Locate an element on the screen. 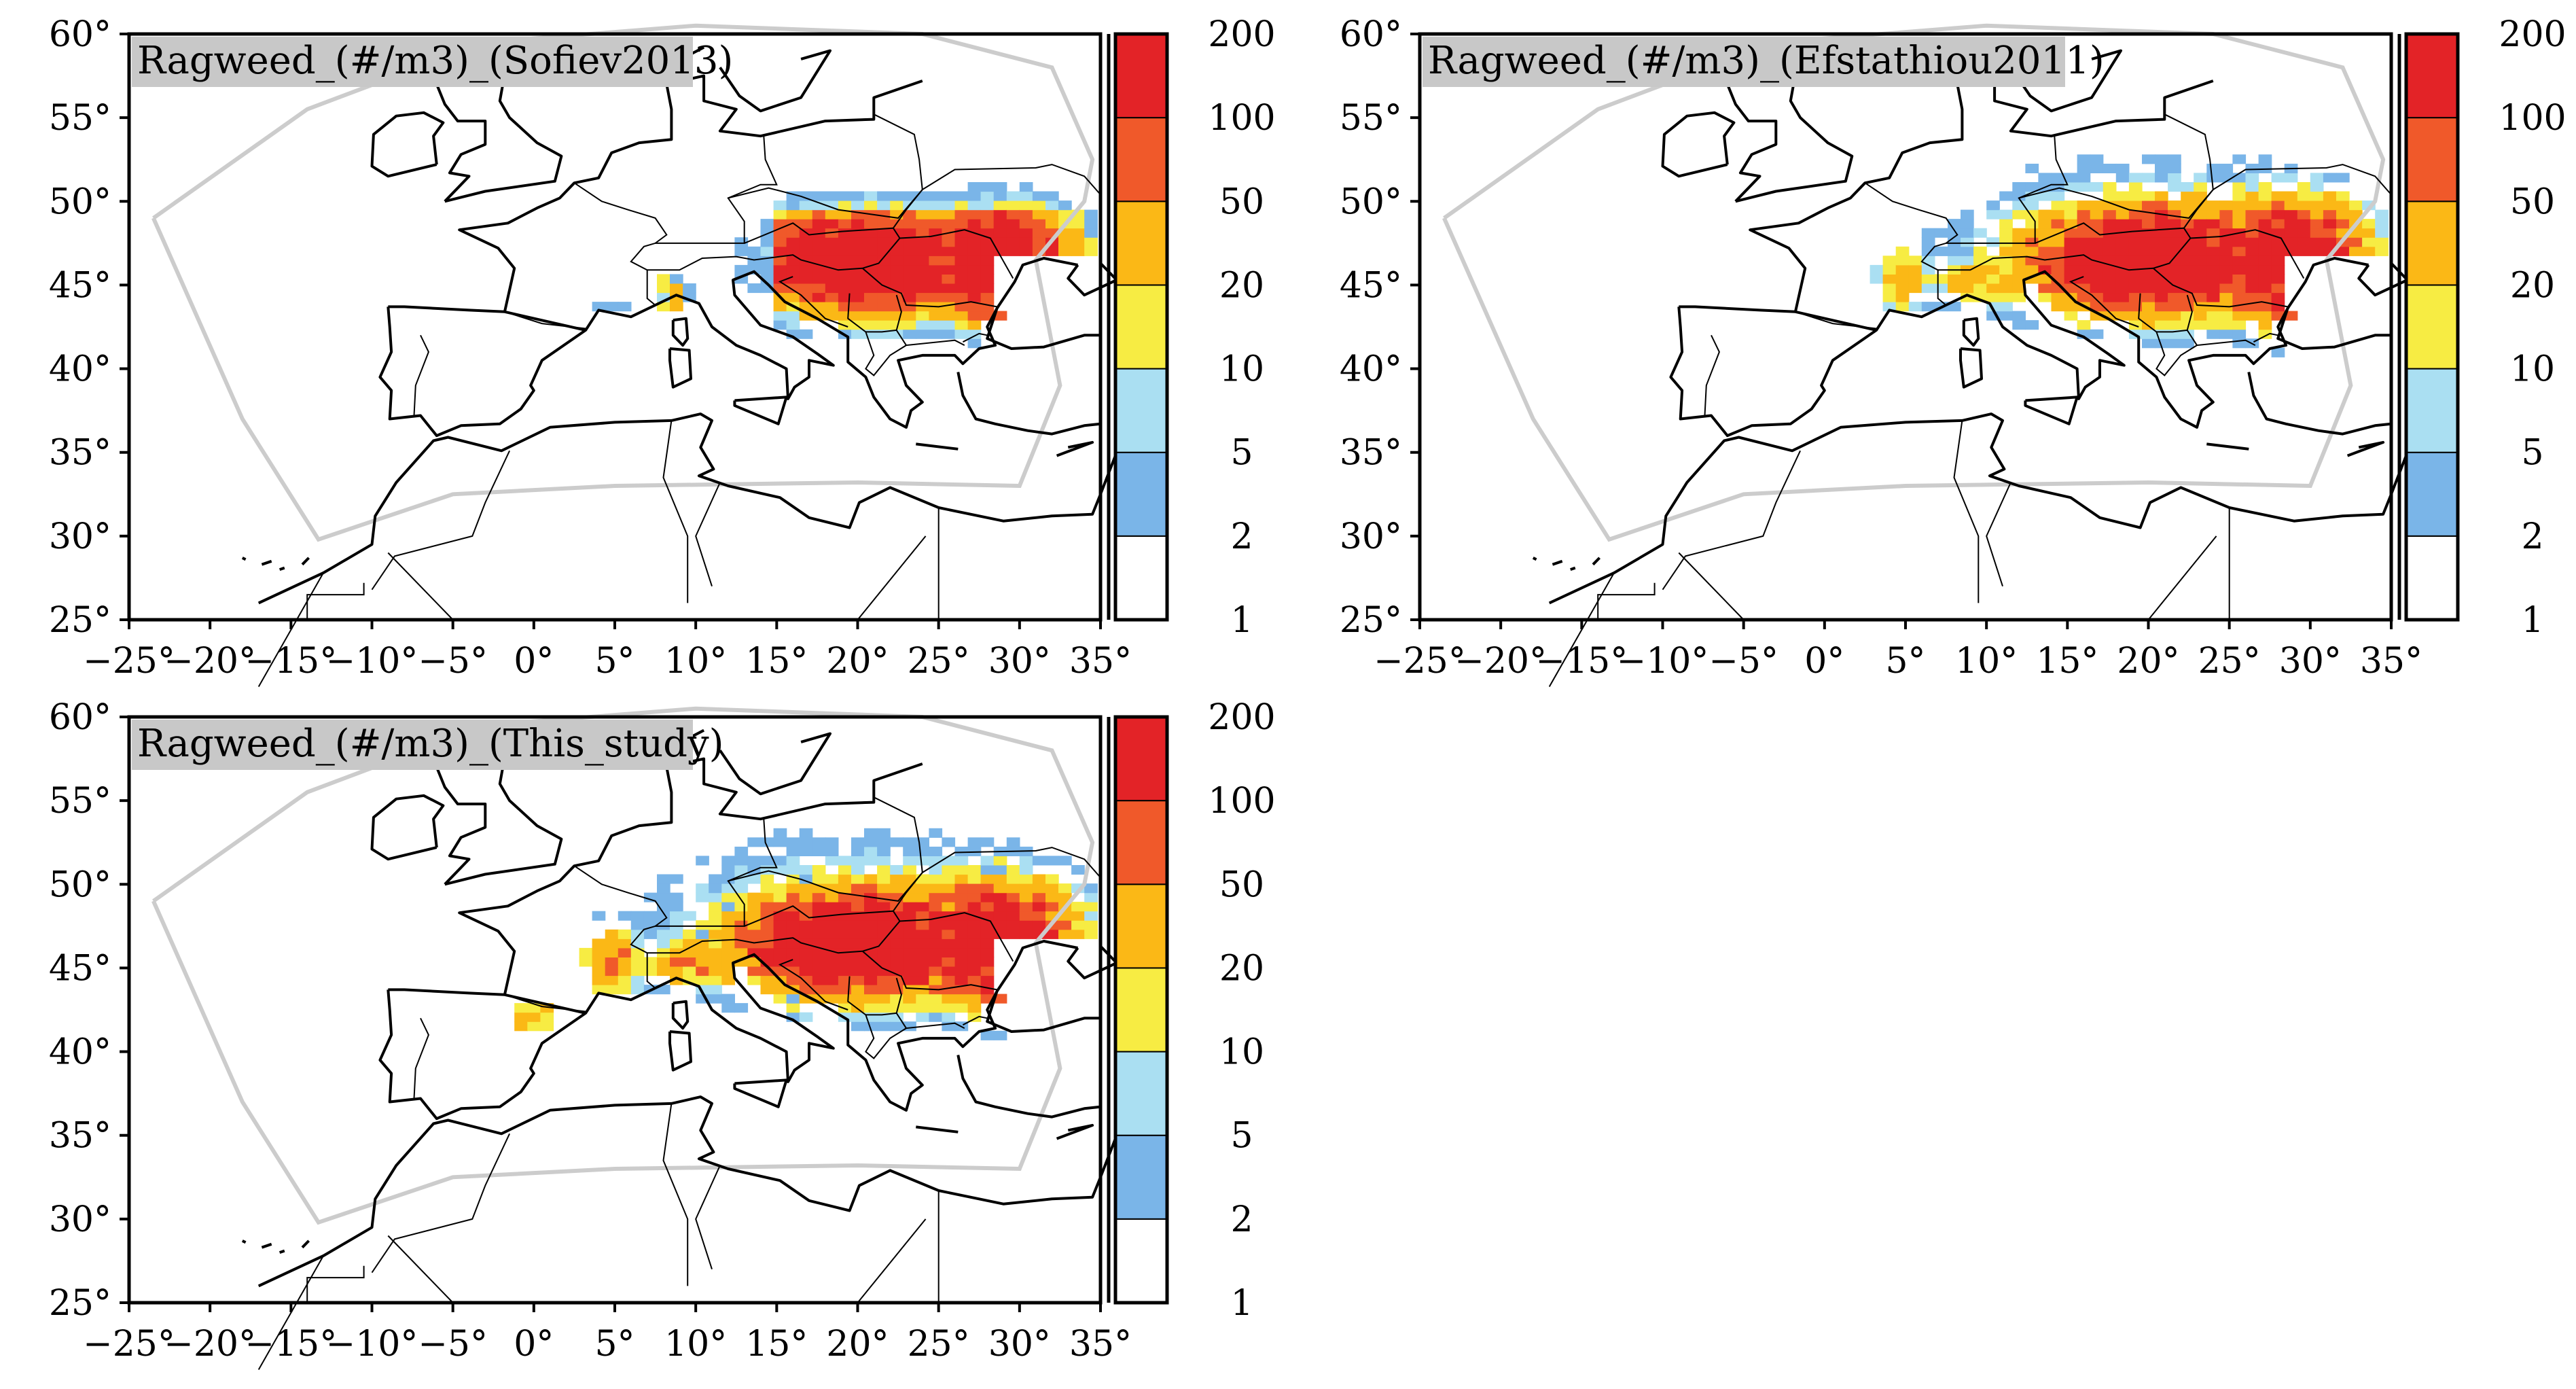  lon-tick-label: −20° is located at coordinates (1501, 661).